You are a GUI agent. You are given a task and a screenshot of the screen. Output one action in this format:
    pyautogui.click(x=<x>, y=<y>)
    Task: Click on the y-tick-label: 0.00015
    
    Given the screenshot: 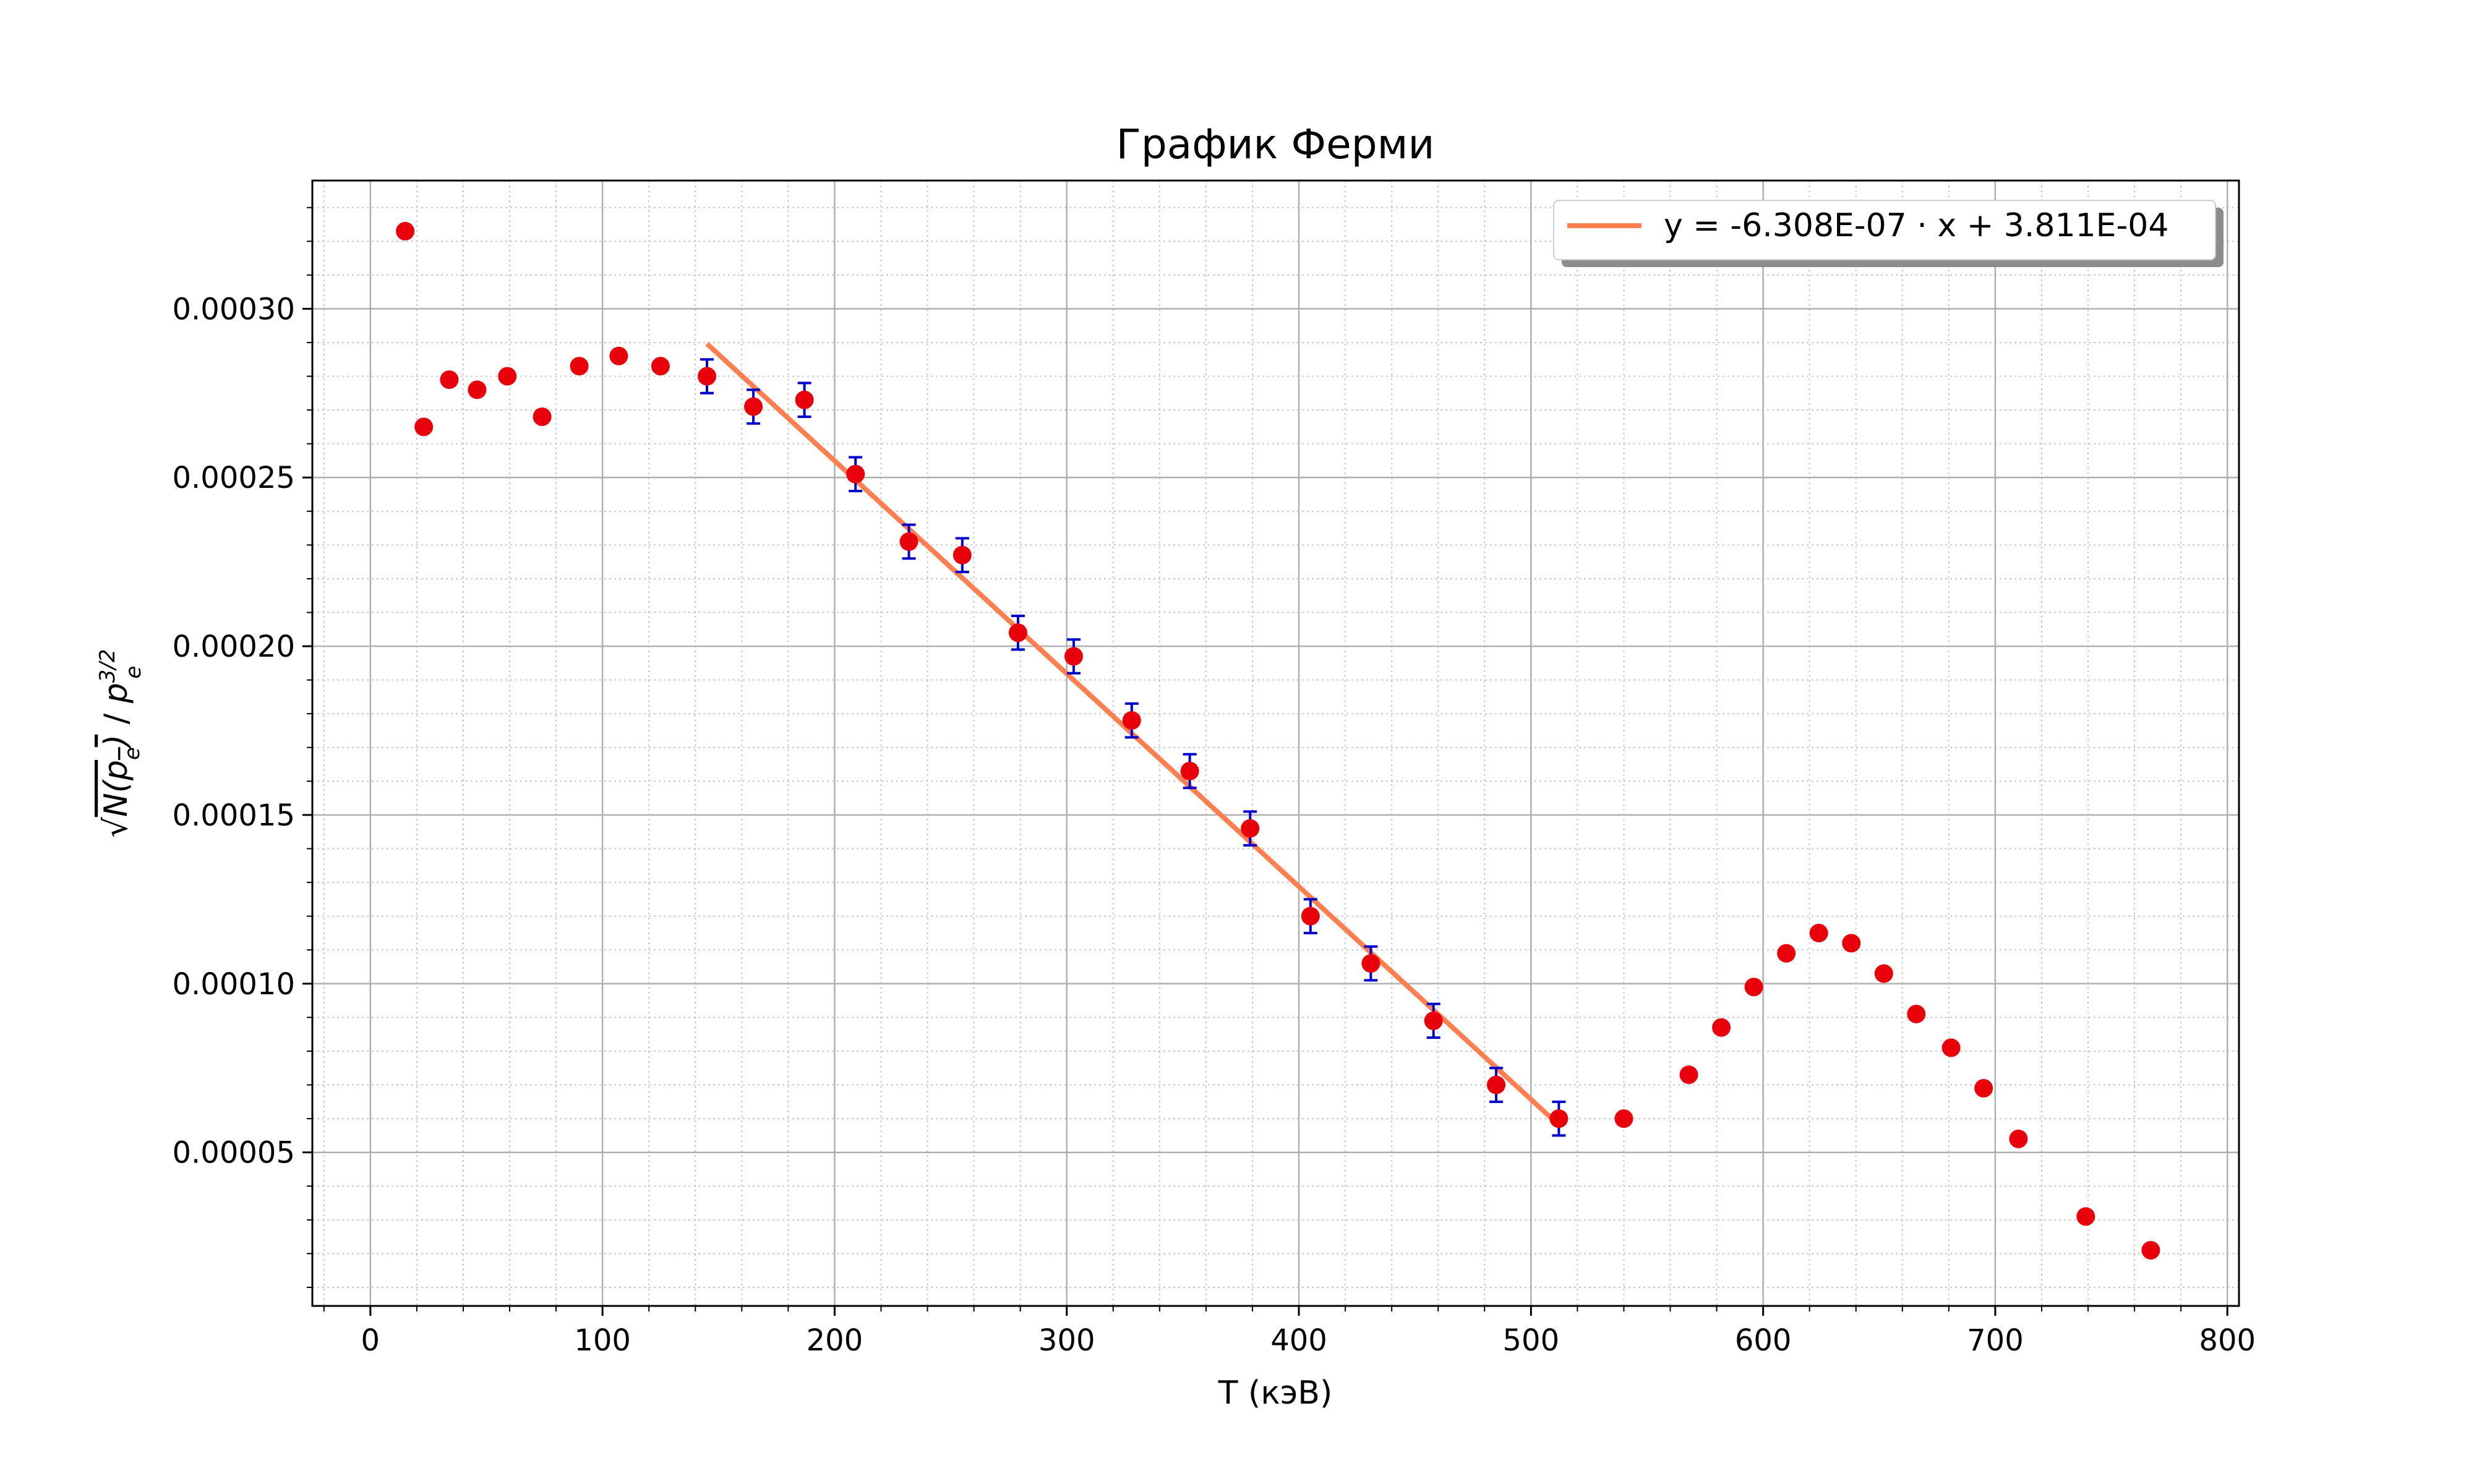 What is the action you would take?
    pyautogui.click(x=234, y=815)
    